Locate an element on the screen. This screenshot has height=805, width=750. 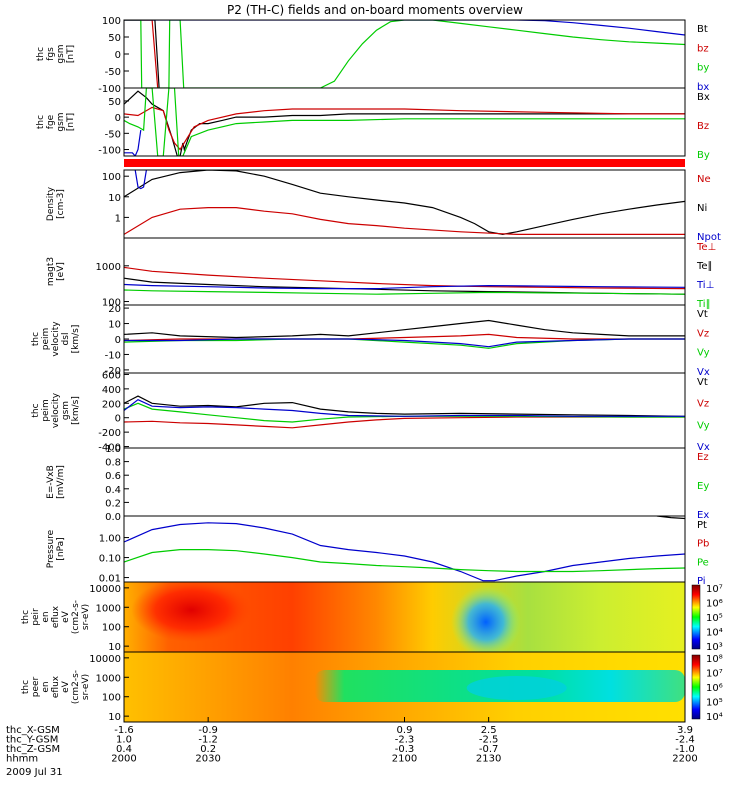
y-axis-title: en is located at coordinates (46, 616).